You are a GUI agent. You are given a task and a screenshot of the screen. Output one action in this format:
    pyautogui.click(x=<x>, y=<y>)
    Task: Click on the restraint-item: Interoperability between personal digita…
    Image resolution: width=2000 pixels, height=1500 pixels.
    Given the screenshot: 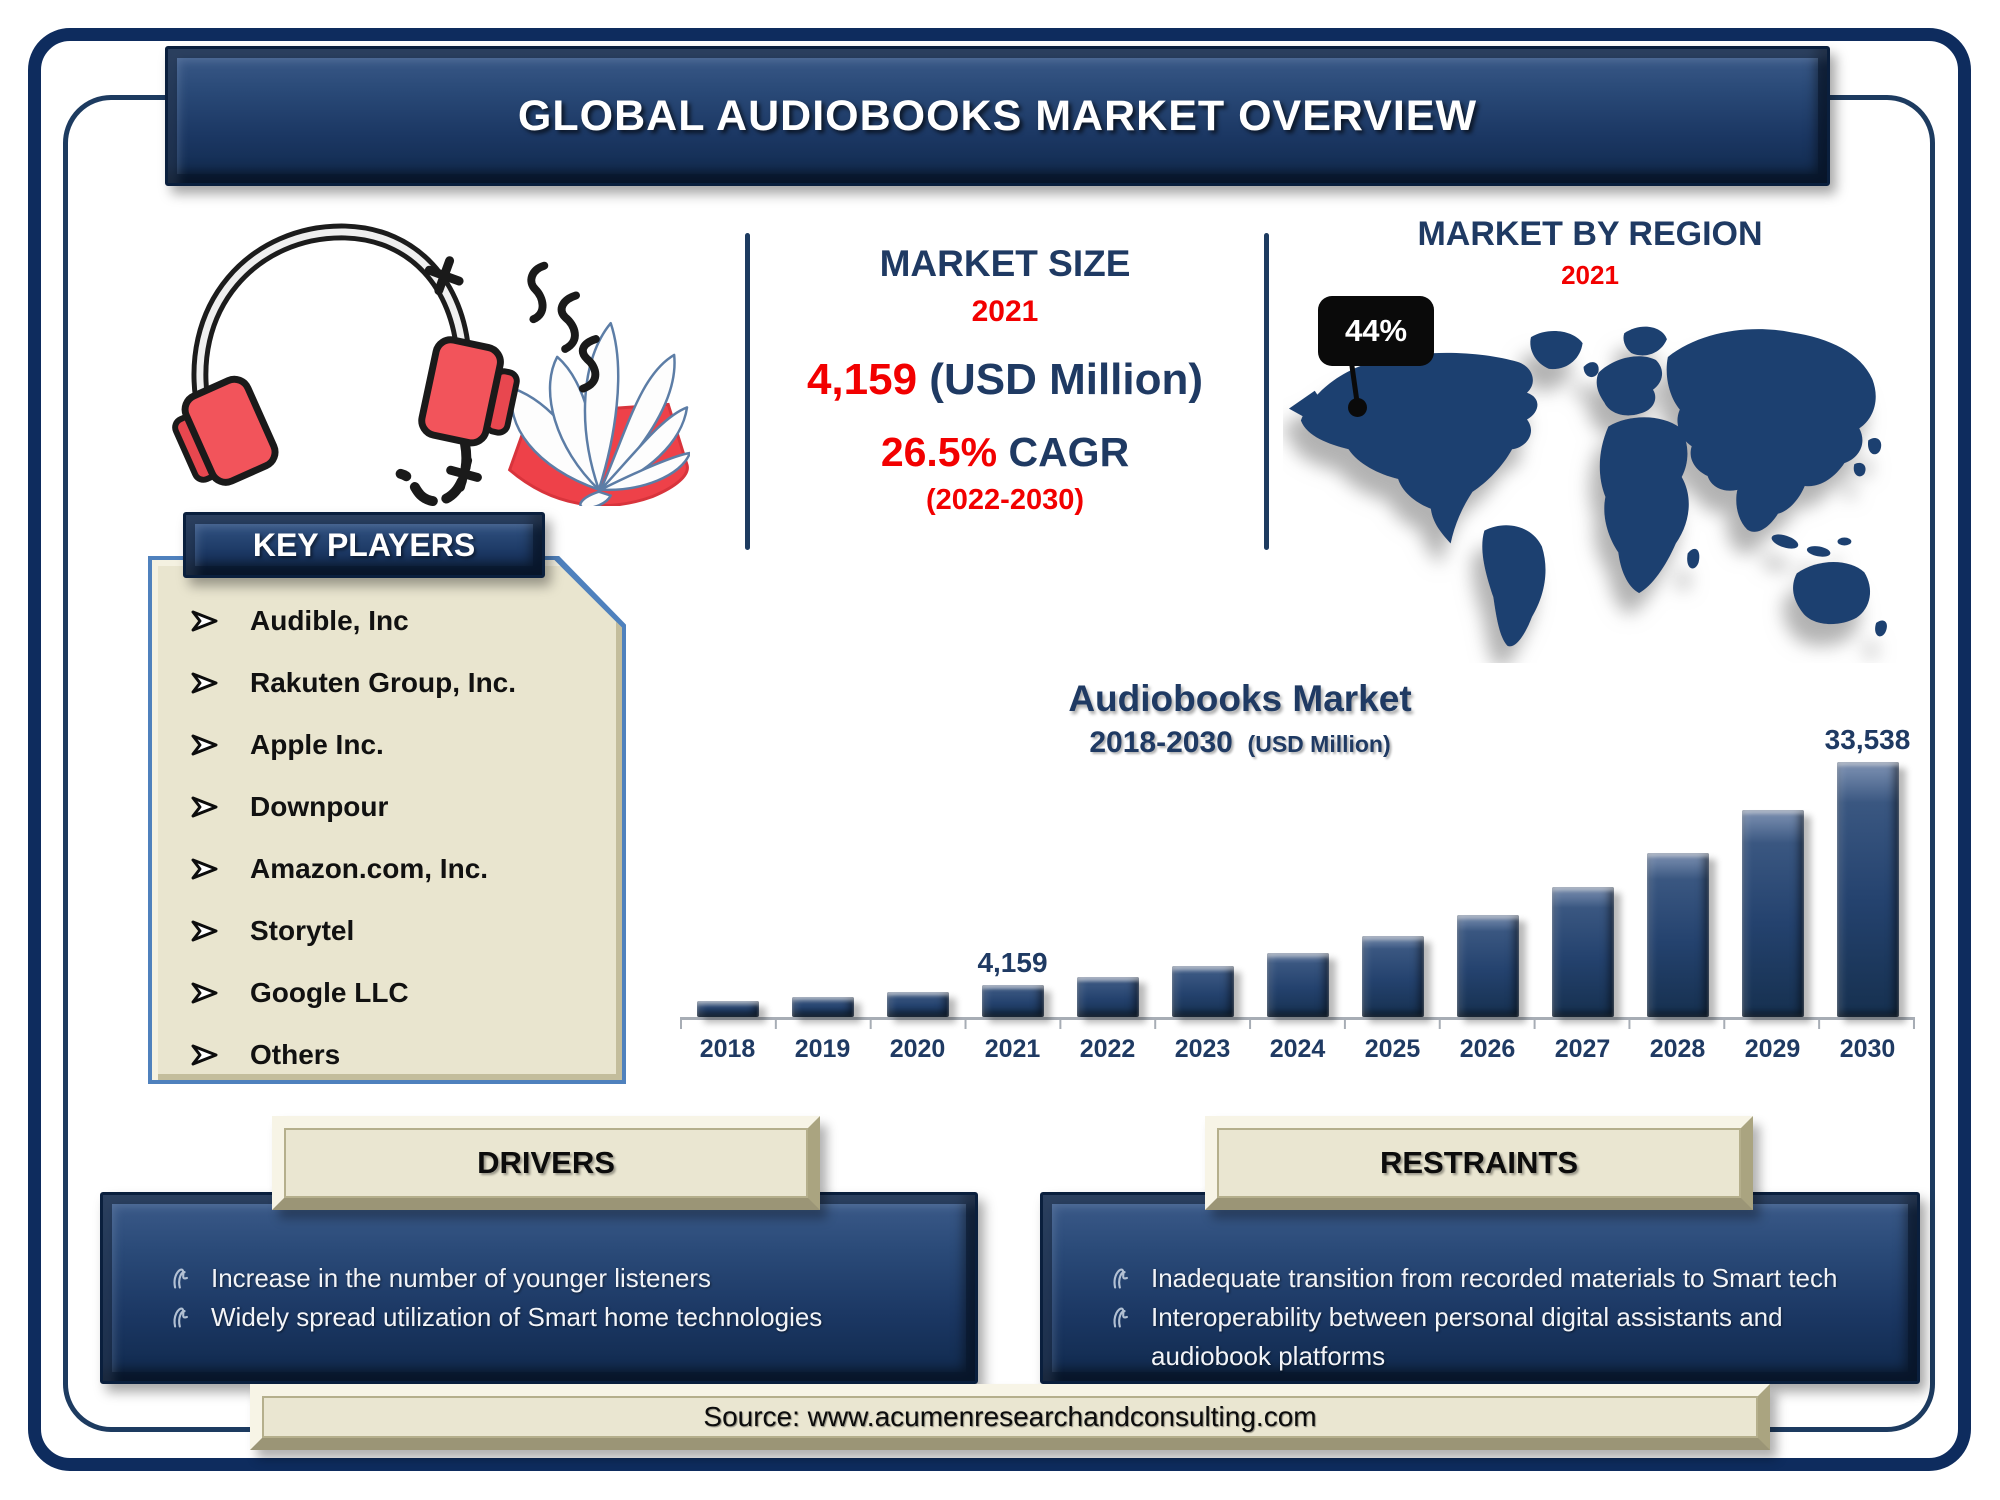 What is the action you would take?
    pyautogui.click(x=1496, y=1337)
    